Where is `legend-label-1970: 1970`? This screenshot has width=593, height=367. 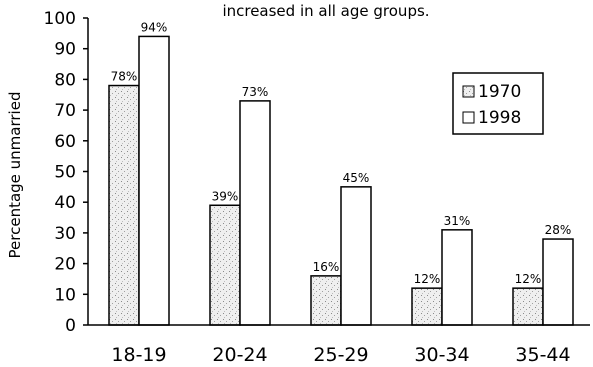 legend-label-1970: 1970 is located at coordinates (499, 92).